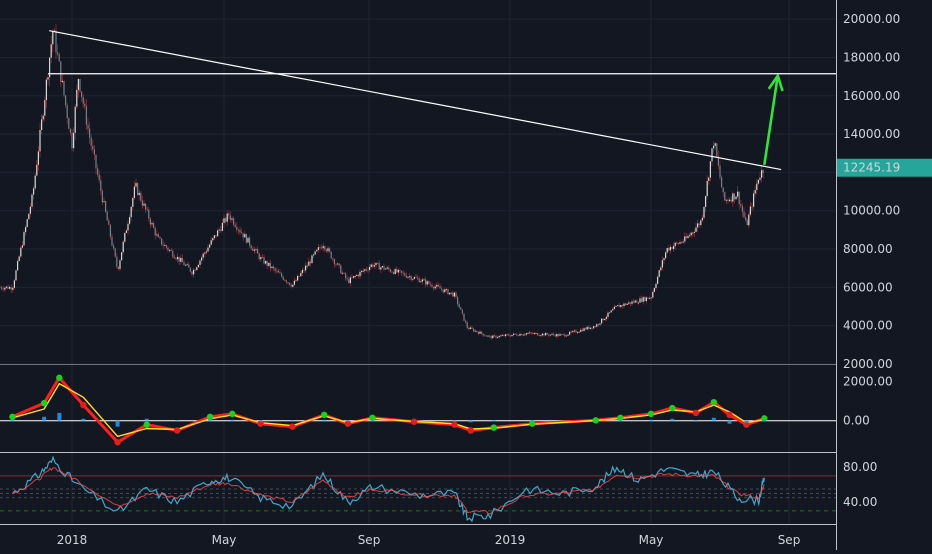 The height and width of the screenshot is (554, 932). Describe the element at coordinates (856, 421) in the screenshot. I see `macd-tick-label: 0.00` at that location.